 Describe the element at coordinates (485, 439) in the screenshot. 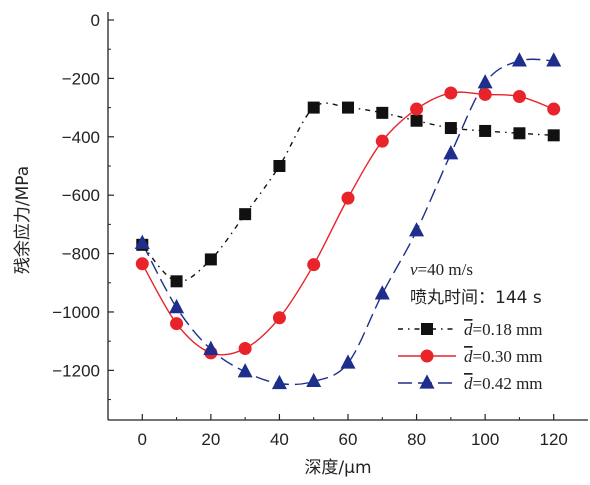

I see `x-tick-label: 100` at that location.